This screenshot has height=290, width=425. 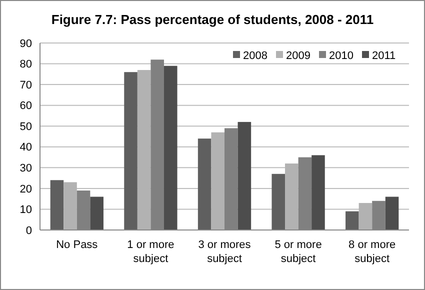 I want to click on y-tick-label: 20, so click(x=26, y=189).